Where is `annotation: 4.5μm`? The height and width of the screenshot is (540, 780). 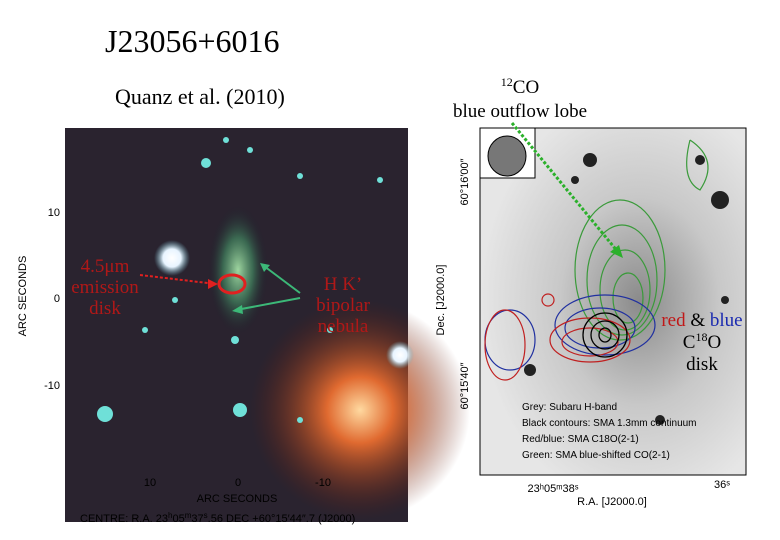
annotation: 4.5μm is located at coordinates (105, 266).